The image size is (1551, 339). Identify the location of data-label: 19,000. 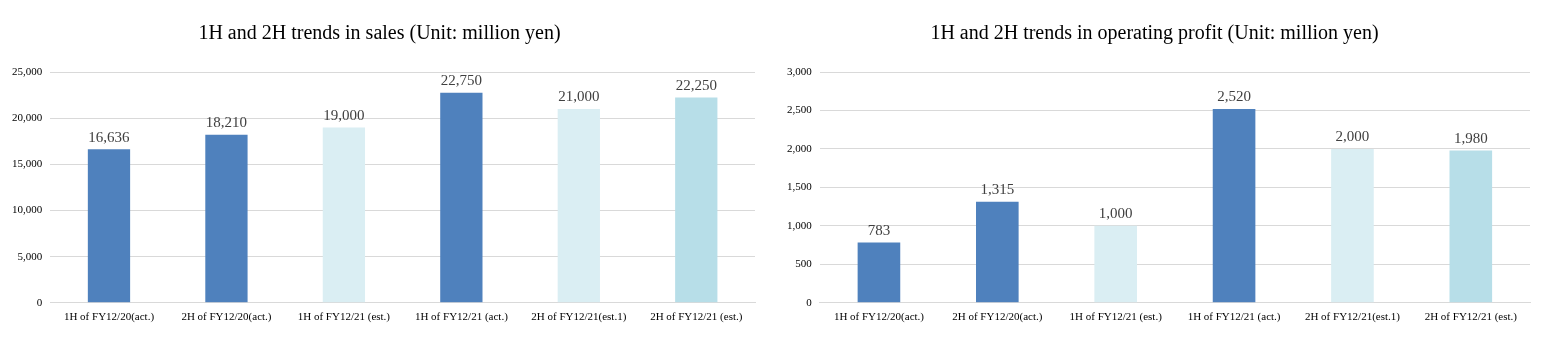
(344, 114).